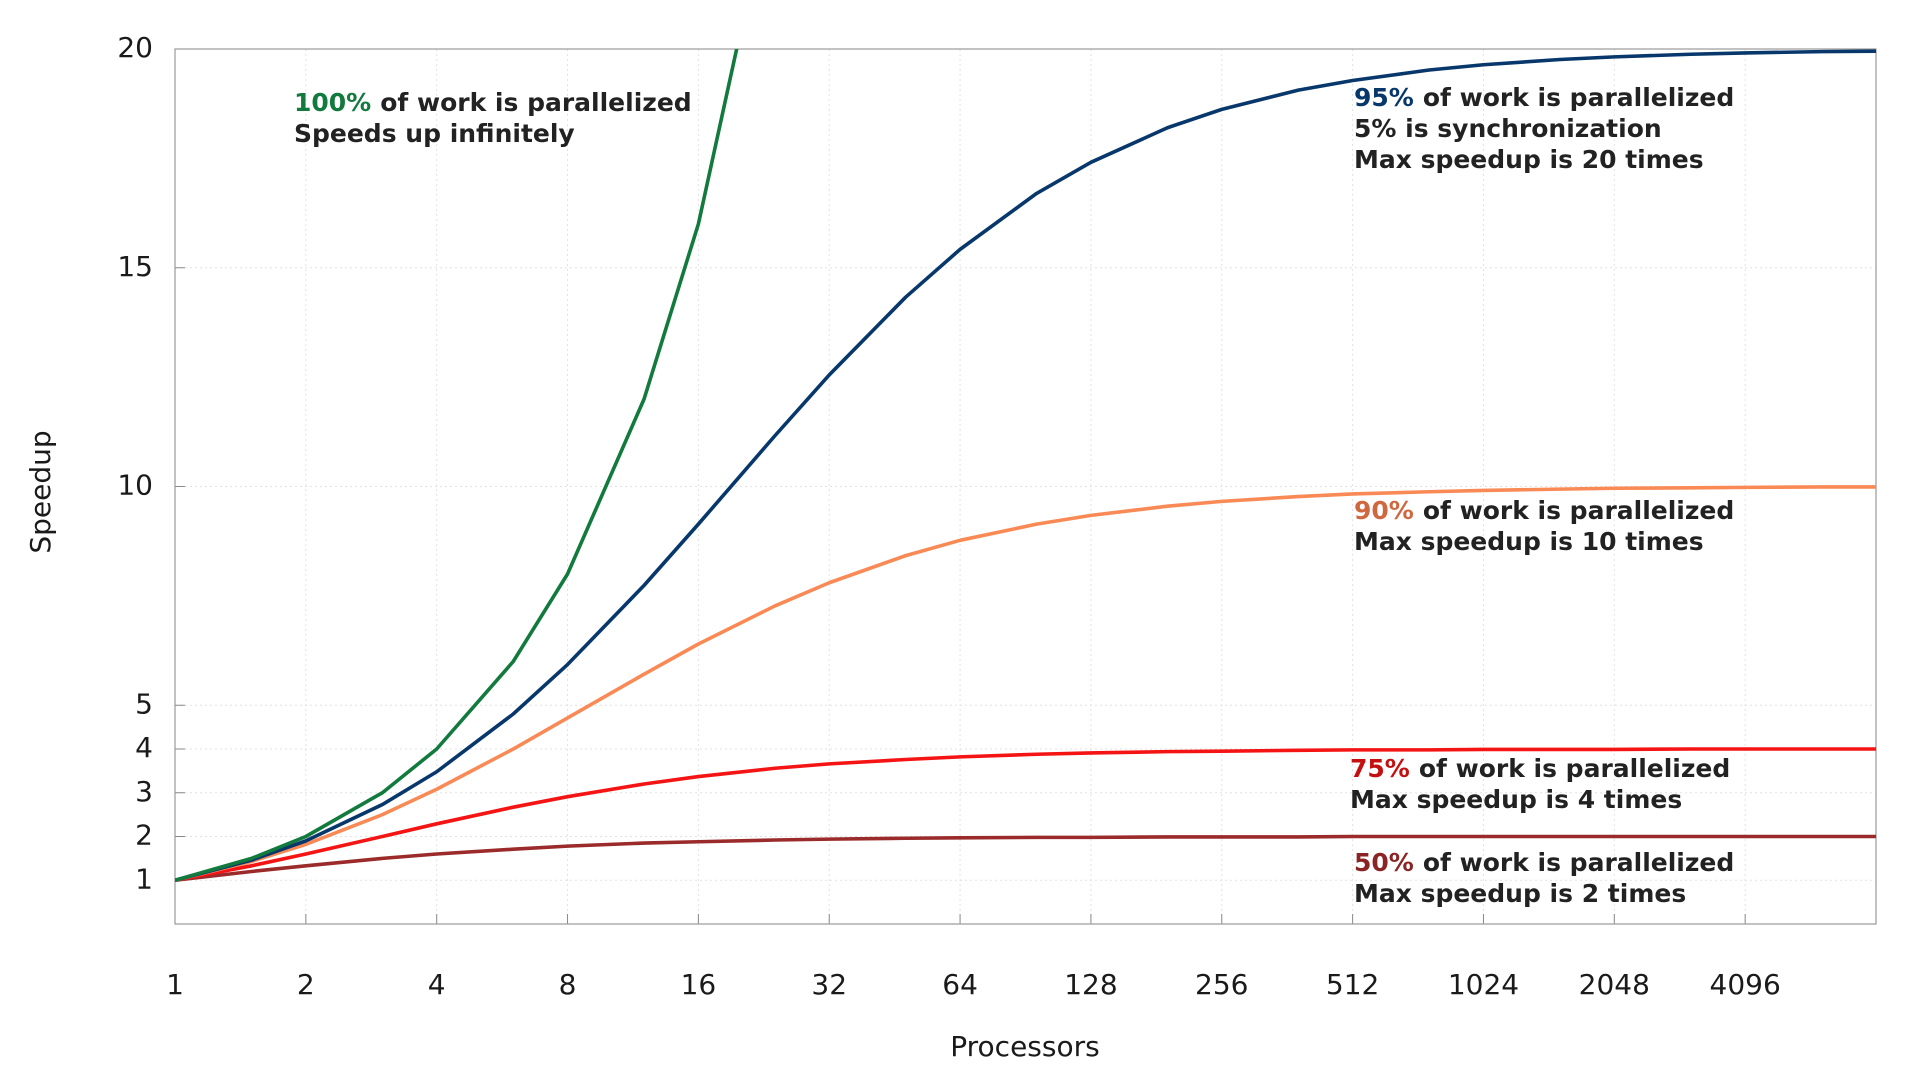 The image size is (1920, 1080). I want to click on y-tick-label: 10, so click(135, 485).